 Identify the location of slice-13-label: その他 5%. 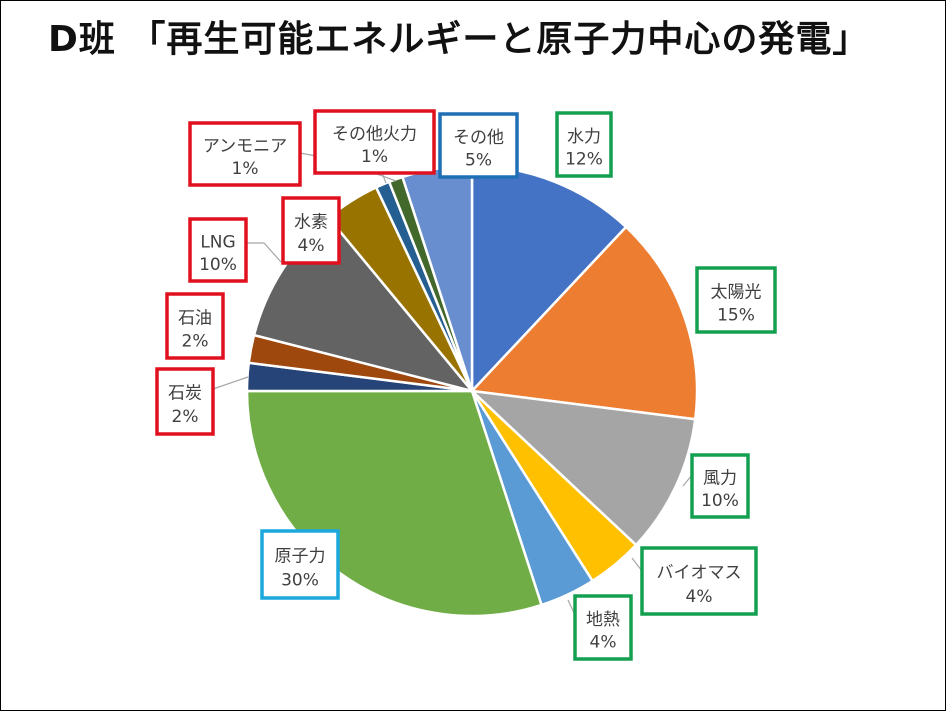
(478, 145).